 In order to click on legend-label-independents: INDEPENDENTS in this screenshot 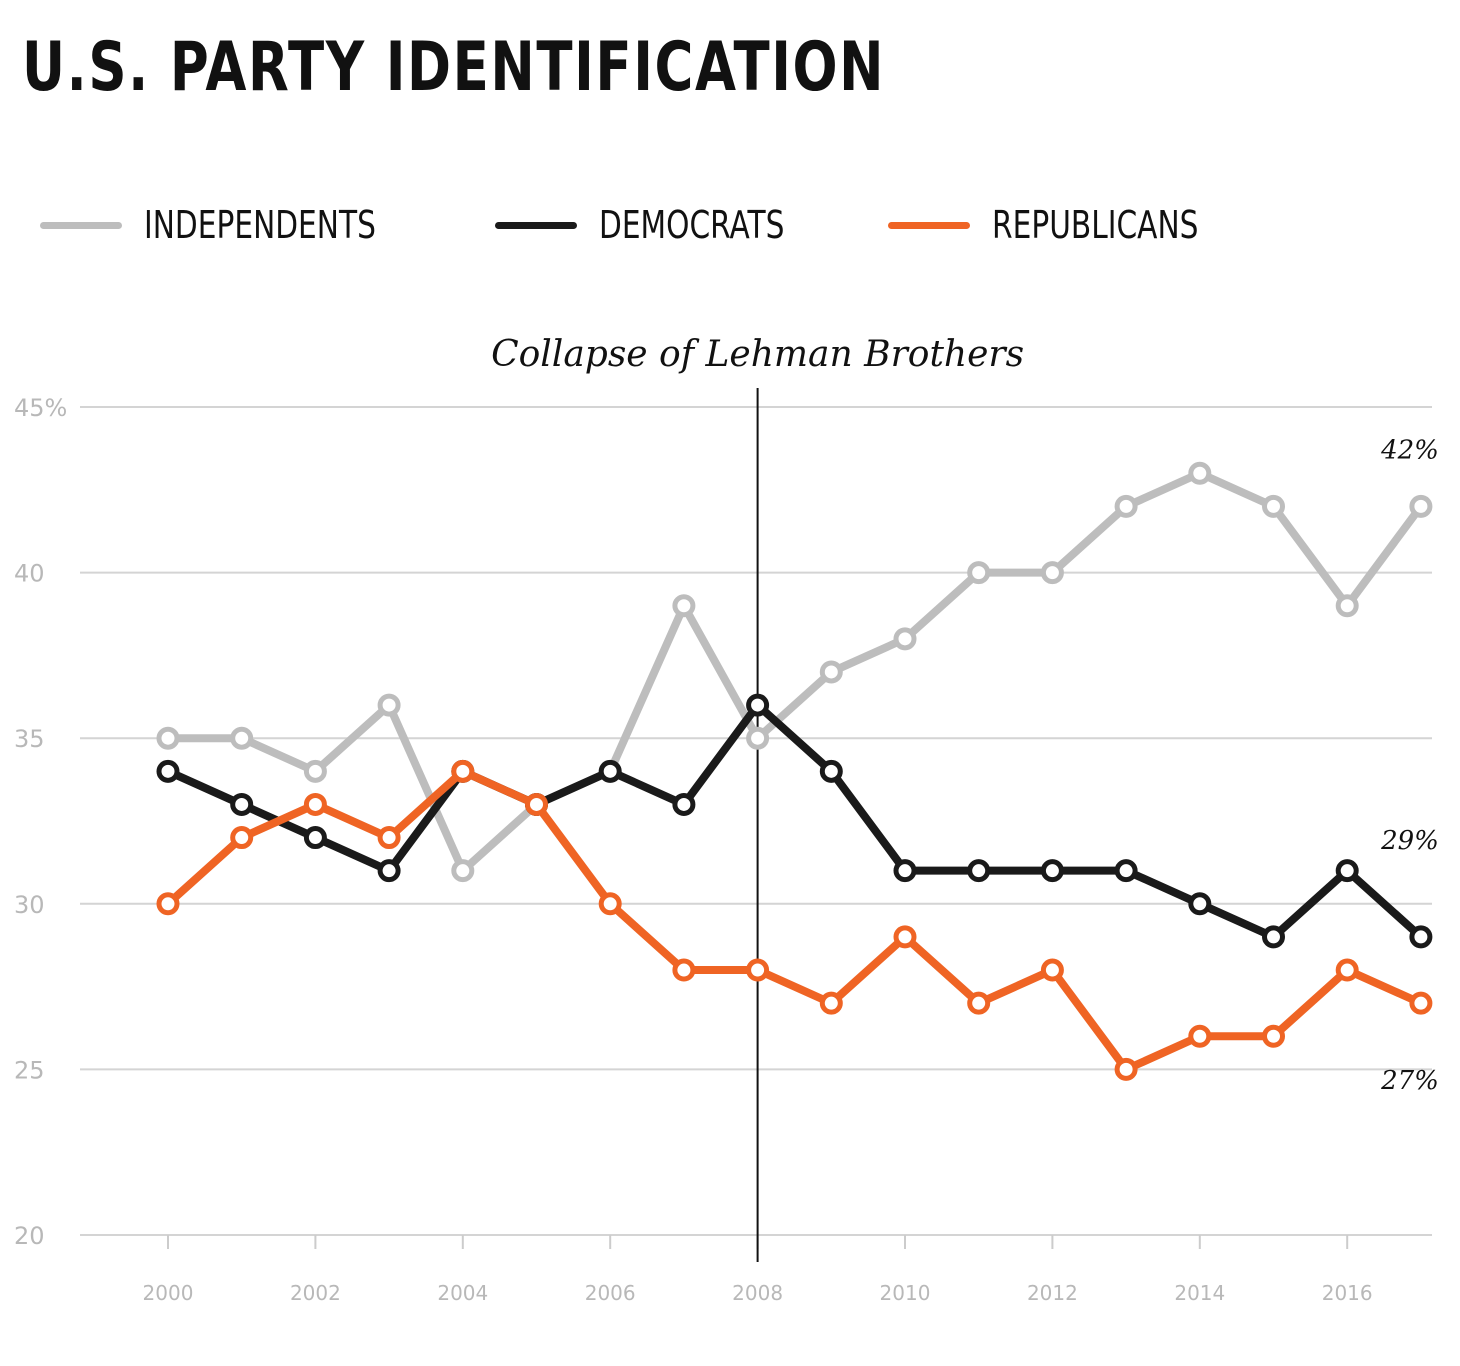, I will do `click(260, 225)`.